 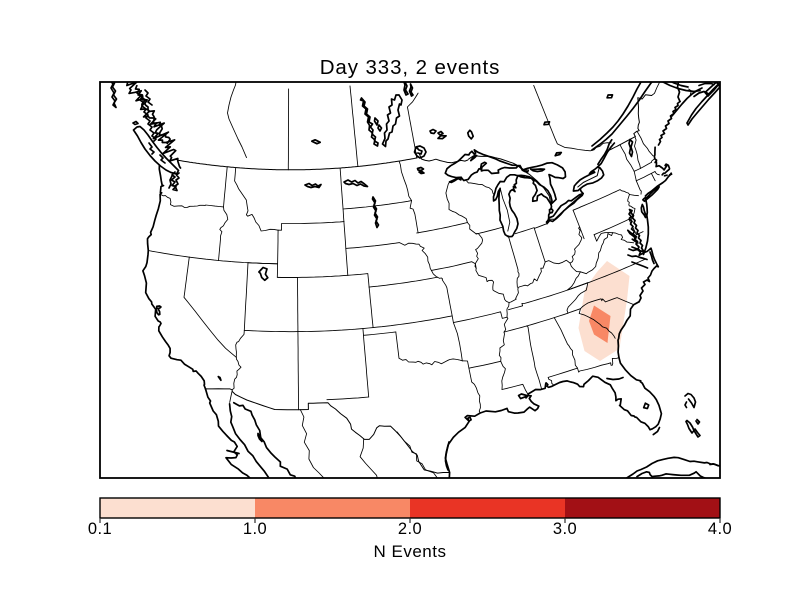 I want to click on svg-text: 0.1, so click(x=100, y=529).